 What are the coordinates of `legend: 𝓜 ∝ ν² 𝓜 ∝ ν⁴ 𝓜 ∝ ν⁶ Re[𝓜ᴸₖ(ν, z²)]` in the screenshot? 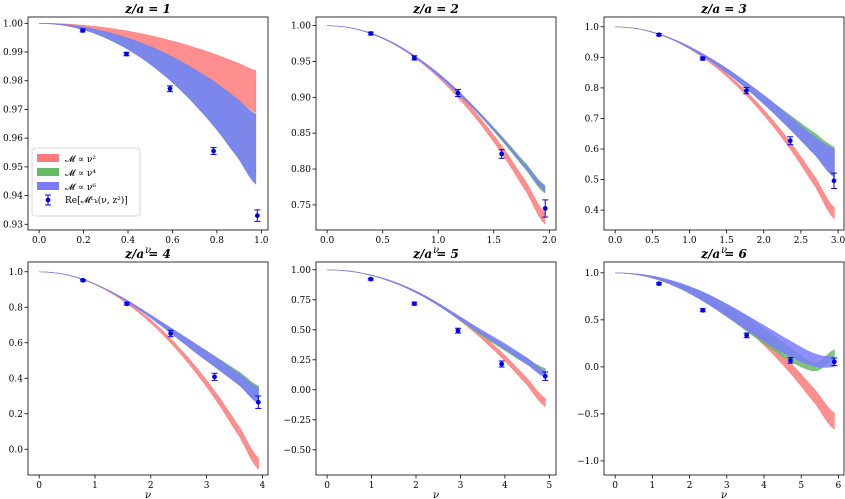 It's located at (86, 182).